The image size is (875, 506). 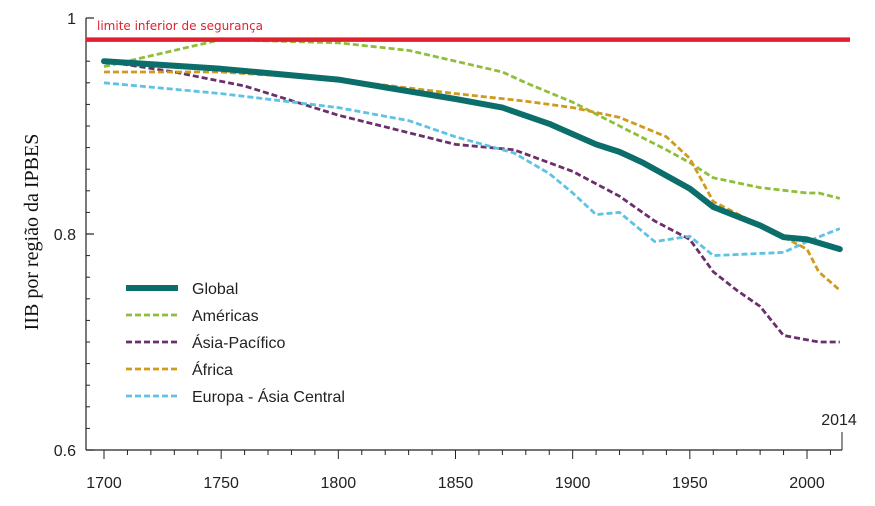 I want to click on x-tick-label: 1700, so click(x=104, y=483).